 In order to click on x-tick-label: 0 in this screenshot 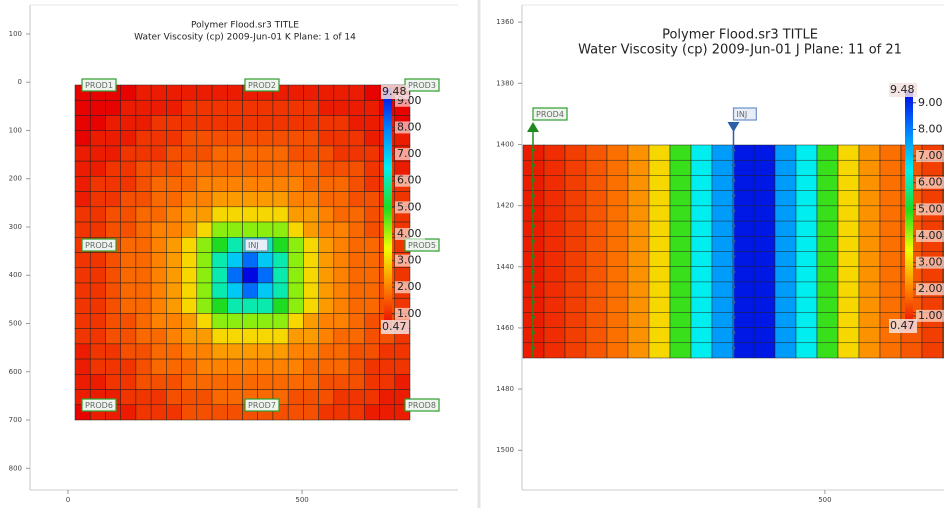, I will do `click(68, 500)`.